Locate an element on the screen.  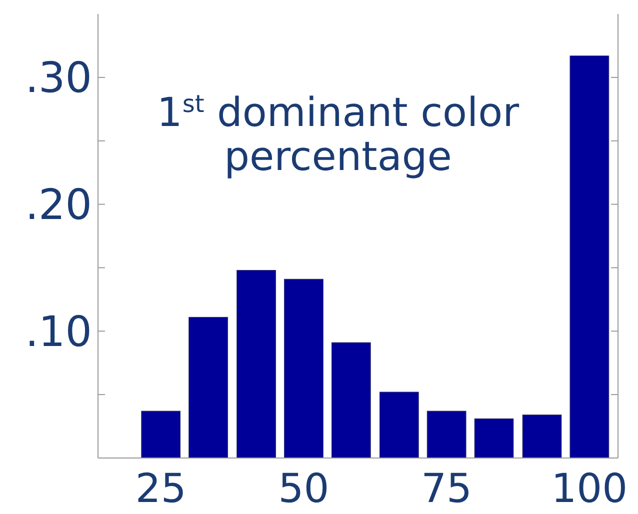
y-tick-label: .20 is located at coordinates (58, 204).